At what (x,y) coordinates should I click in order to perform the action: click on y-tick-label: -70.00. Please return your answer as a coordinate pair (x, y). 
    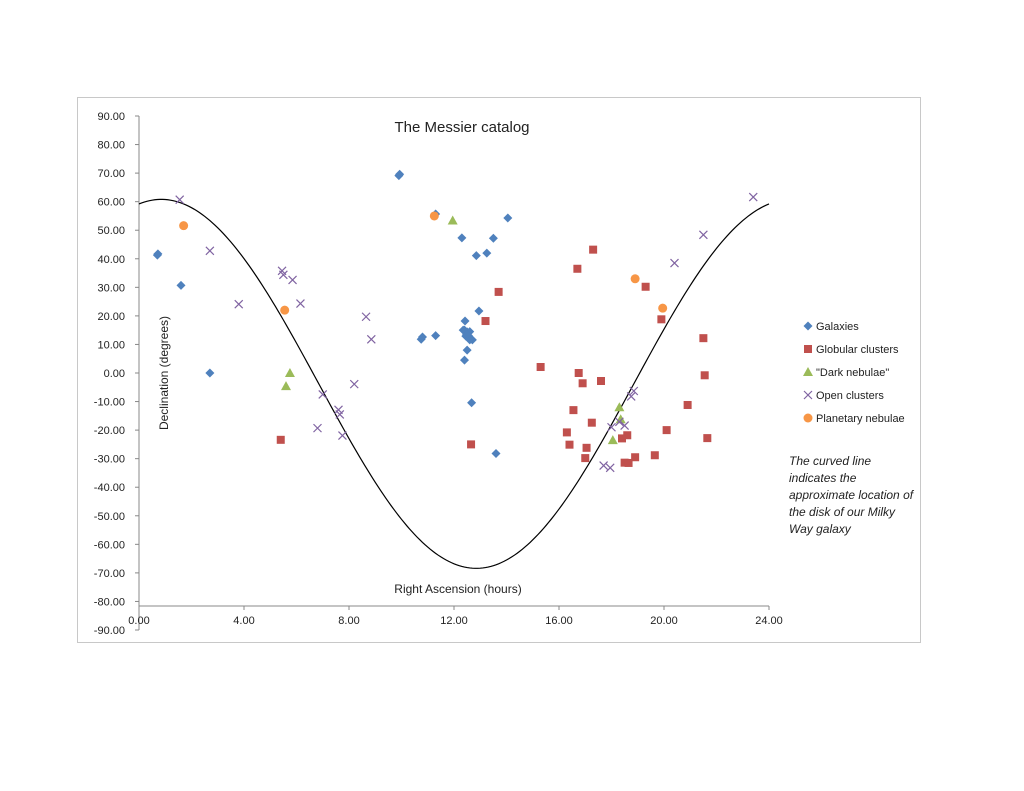
    Looking at the image, I should click on (109, 574).